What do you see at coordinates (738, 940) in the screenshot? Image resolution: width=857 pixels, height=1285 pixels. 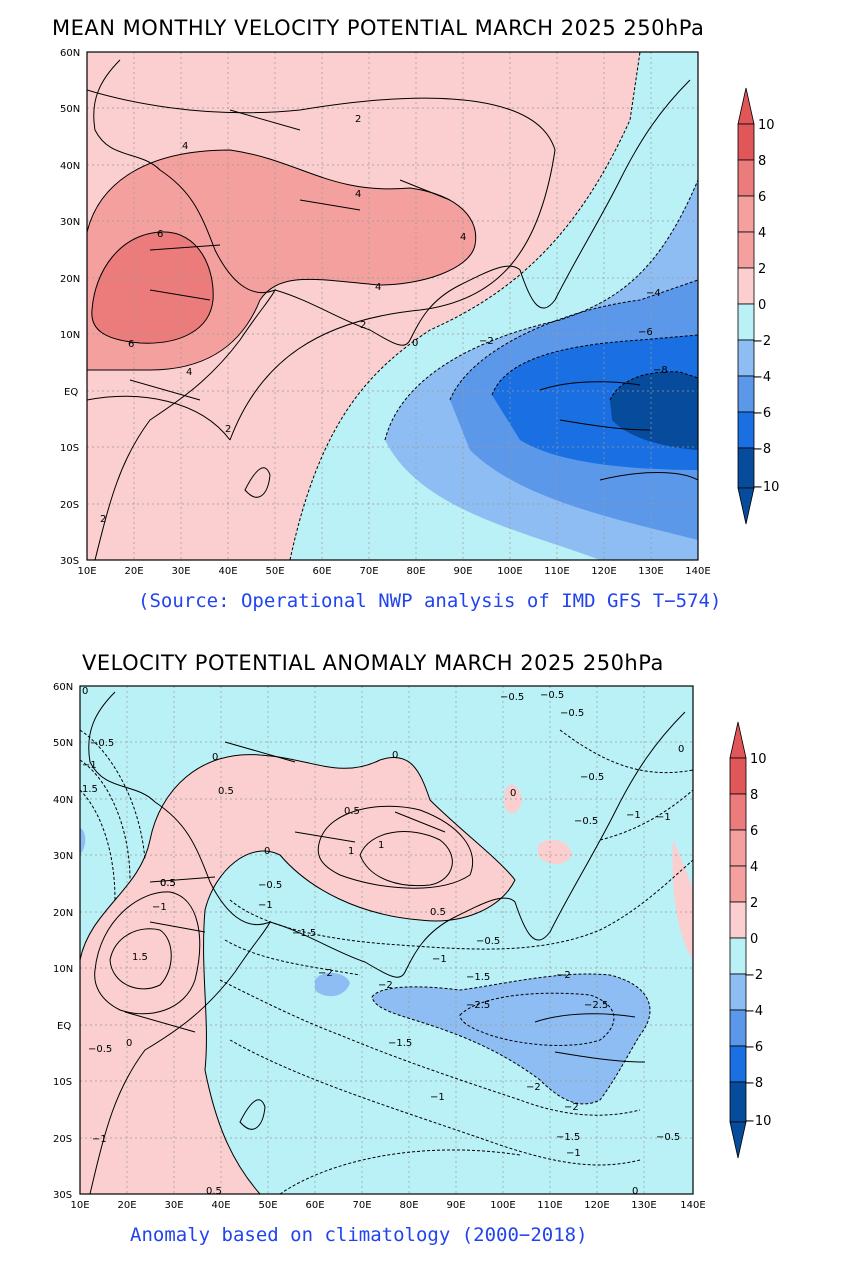 I see `colorbar` at bounding box center [738, 940].